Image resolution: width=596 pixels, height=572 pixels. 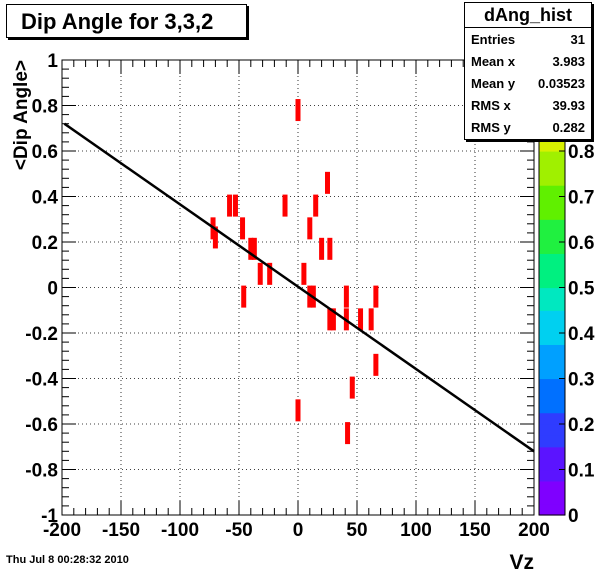 What do you see at coordinates (21, 115) in the screenshot?
I see `y-axis-label: <Dip Angle>` at bounding box center [21, 115].